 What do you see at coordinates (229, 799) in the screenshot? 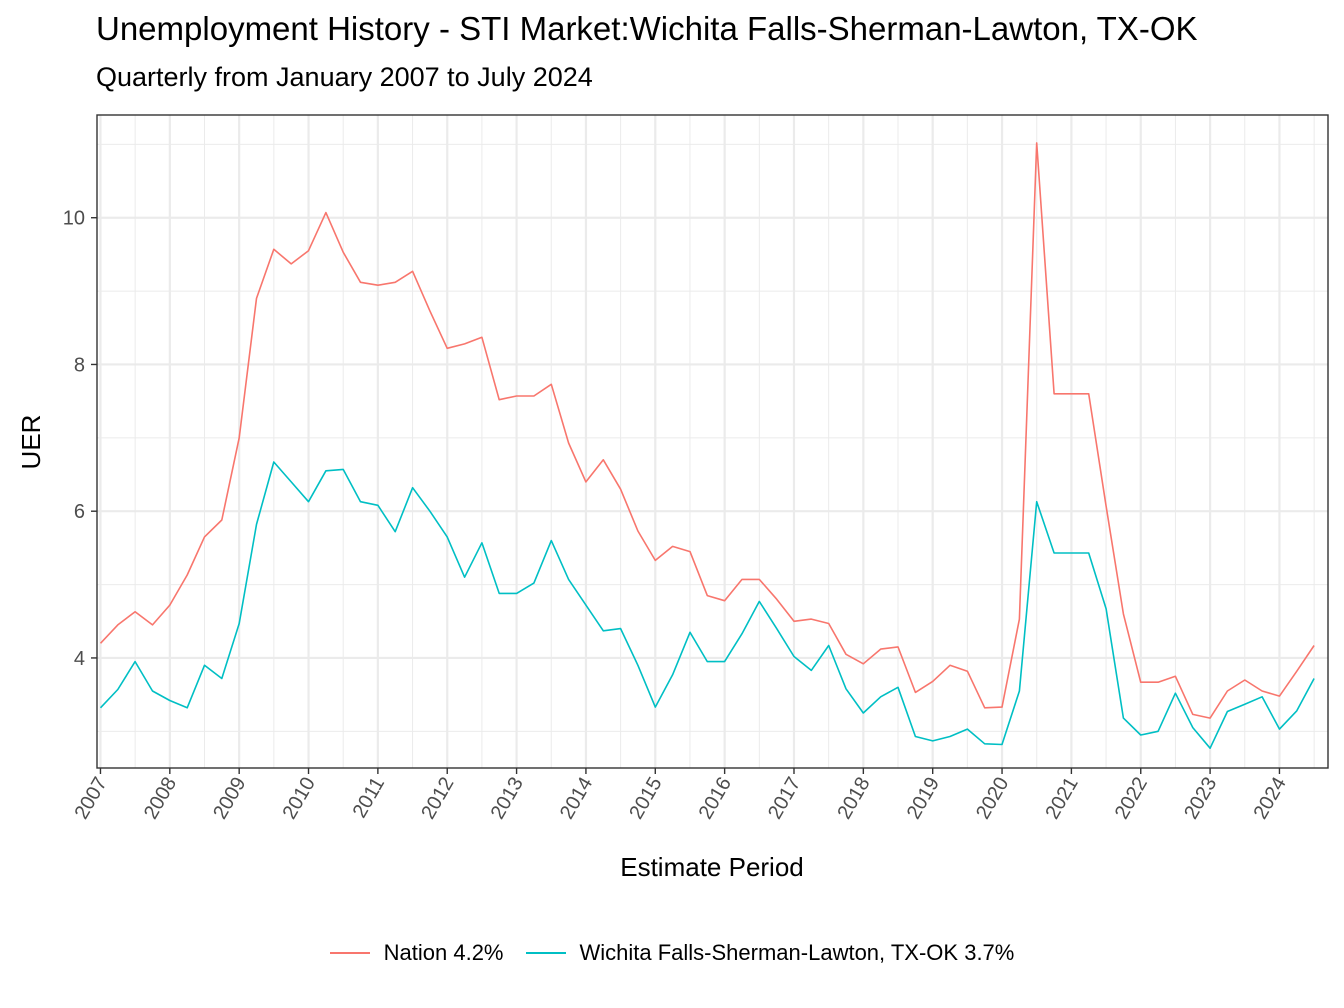
I see `x-tick-label: 2009` at bounding box center [229, 799].